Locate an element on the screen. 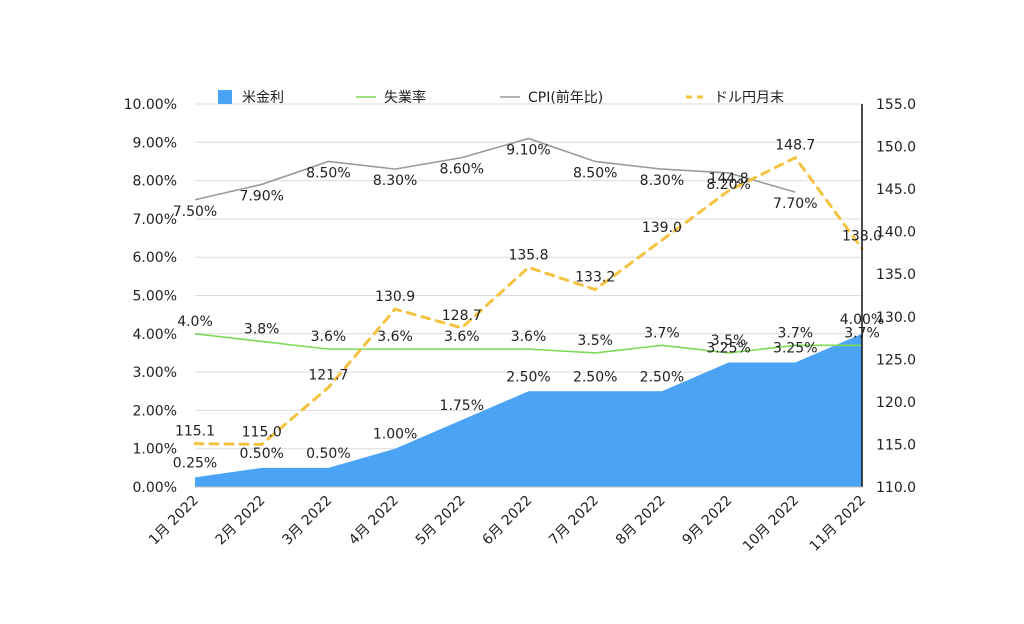 The width and height of the screenshot is (1024, 624). data-label: 133.2 is located at coordinates (595, 278).